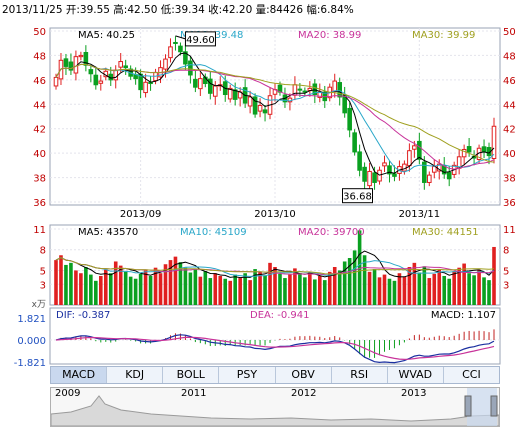  I want to click on timeline-handle-left, so click(468, 406).